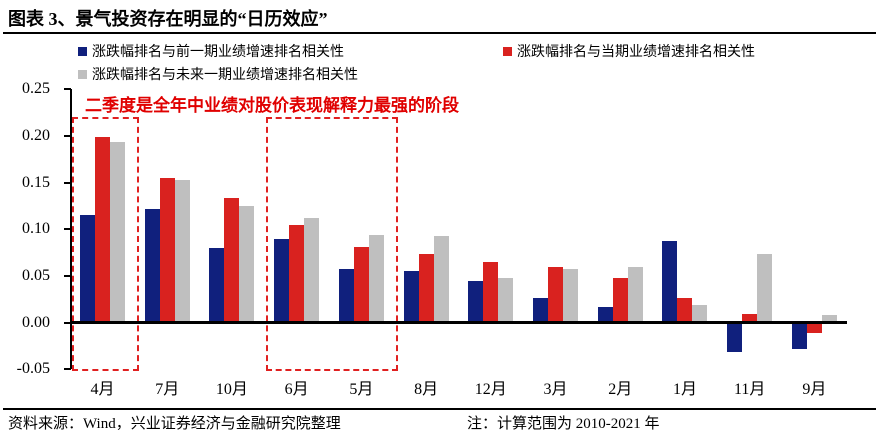 Image resolution: width=879 pixels, height=434 pixels. Describe the element at coordinates (458, 322) in the screenshot. I see `x-axis-zero-line` at that location.